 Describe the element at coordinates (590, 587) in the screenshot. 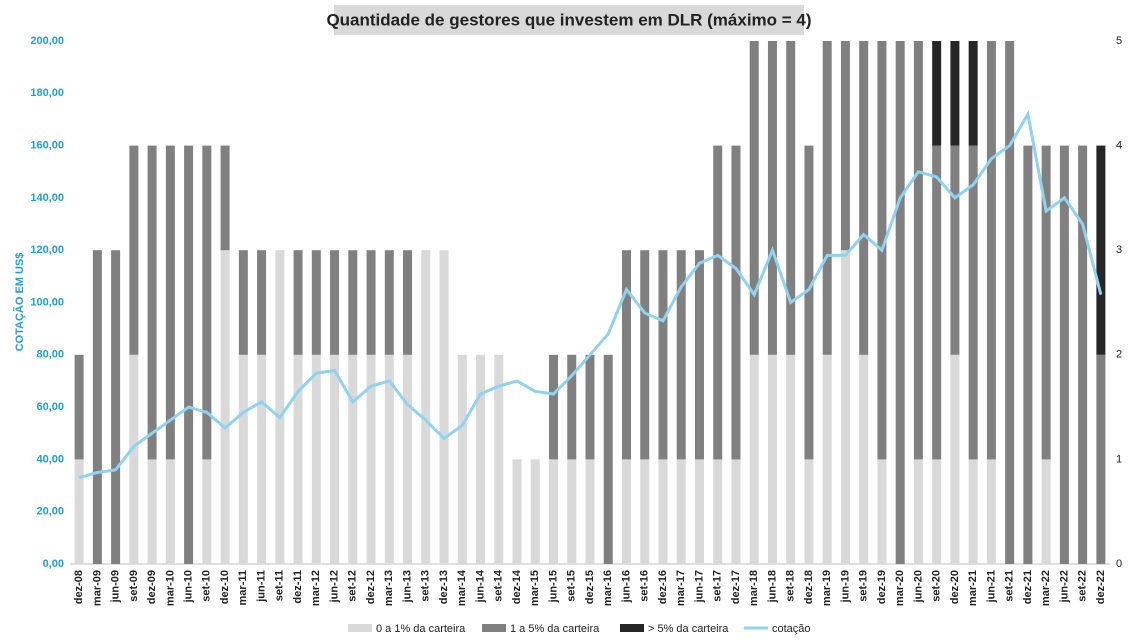

I see `x-tick-label: dez-15` at that location.